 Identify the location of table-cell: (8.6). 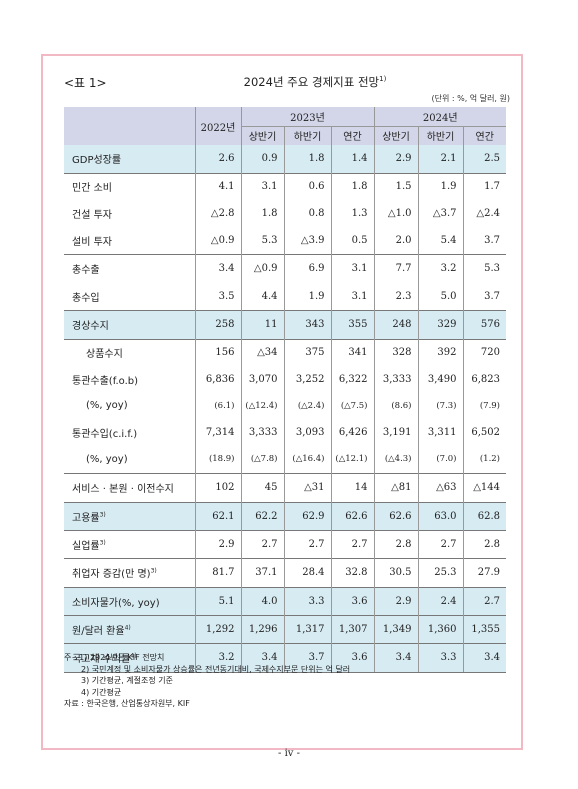
(396, 405).